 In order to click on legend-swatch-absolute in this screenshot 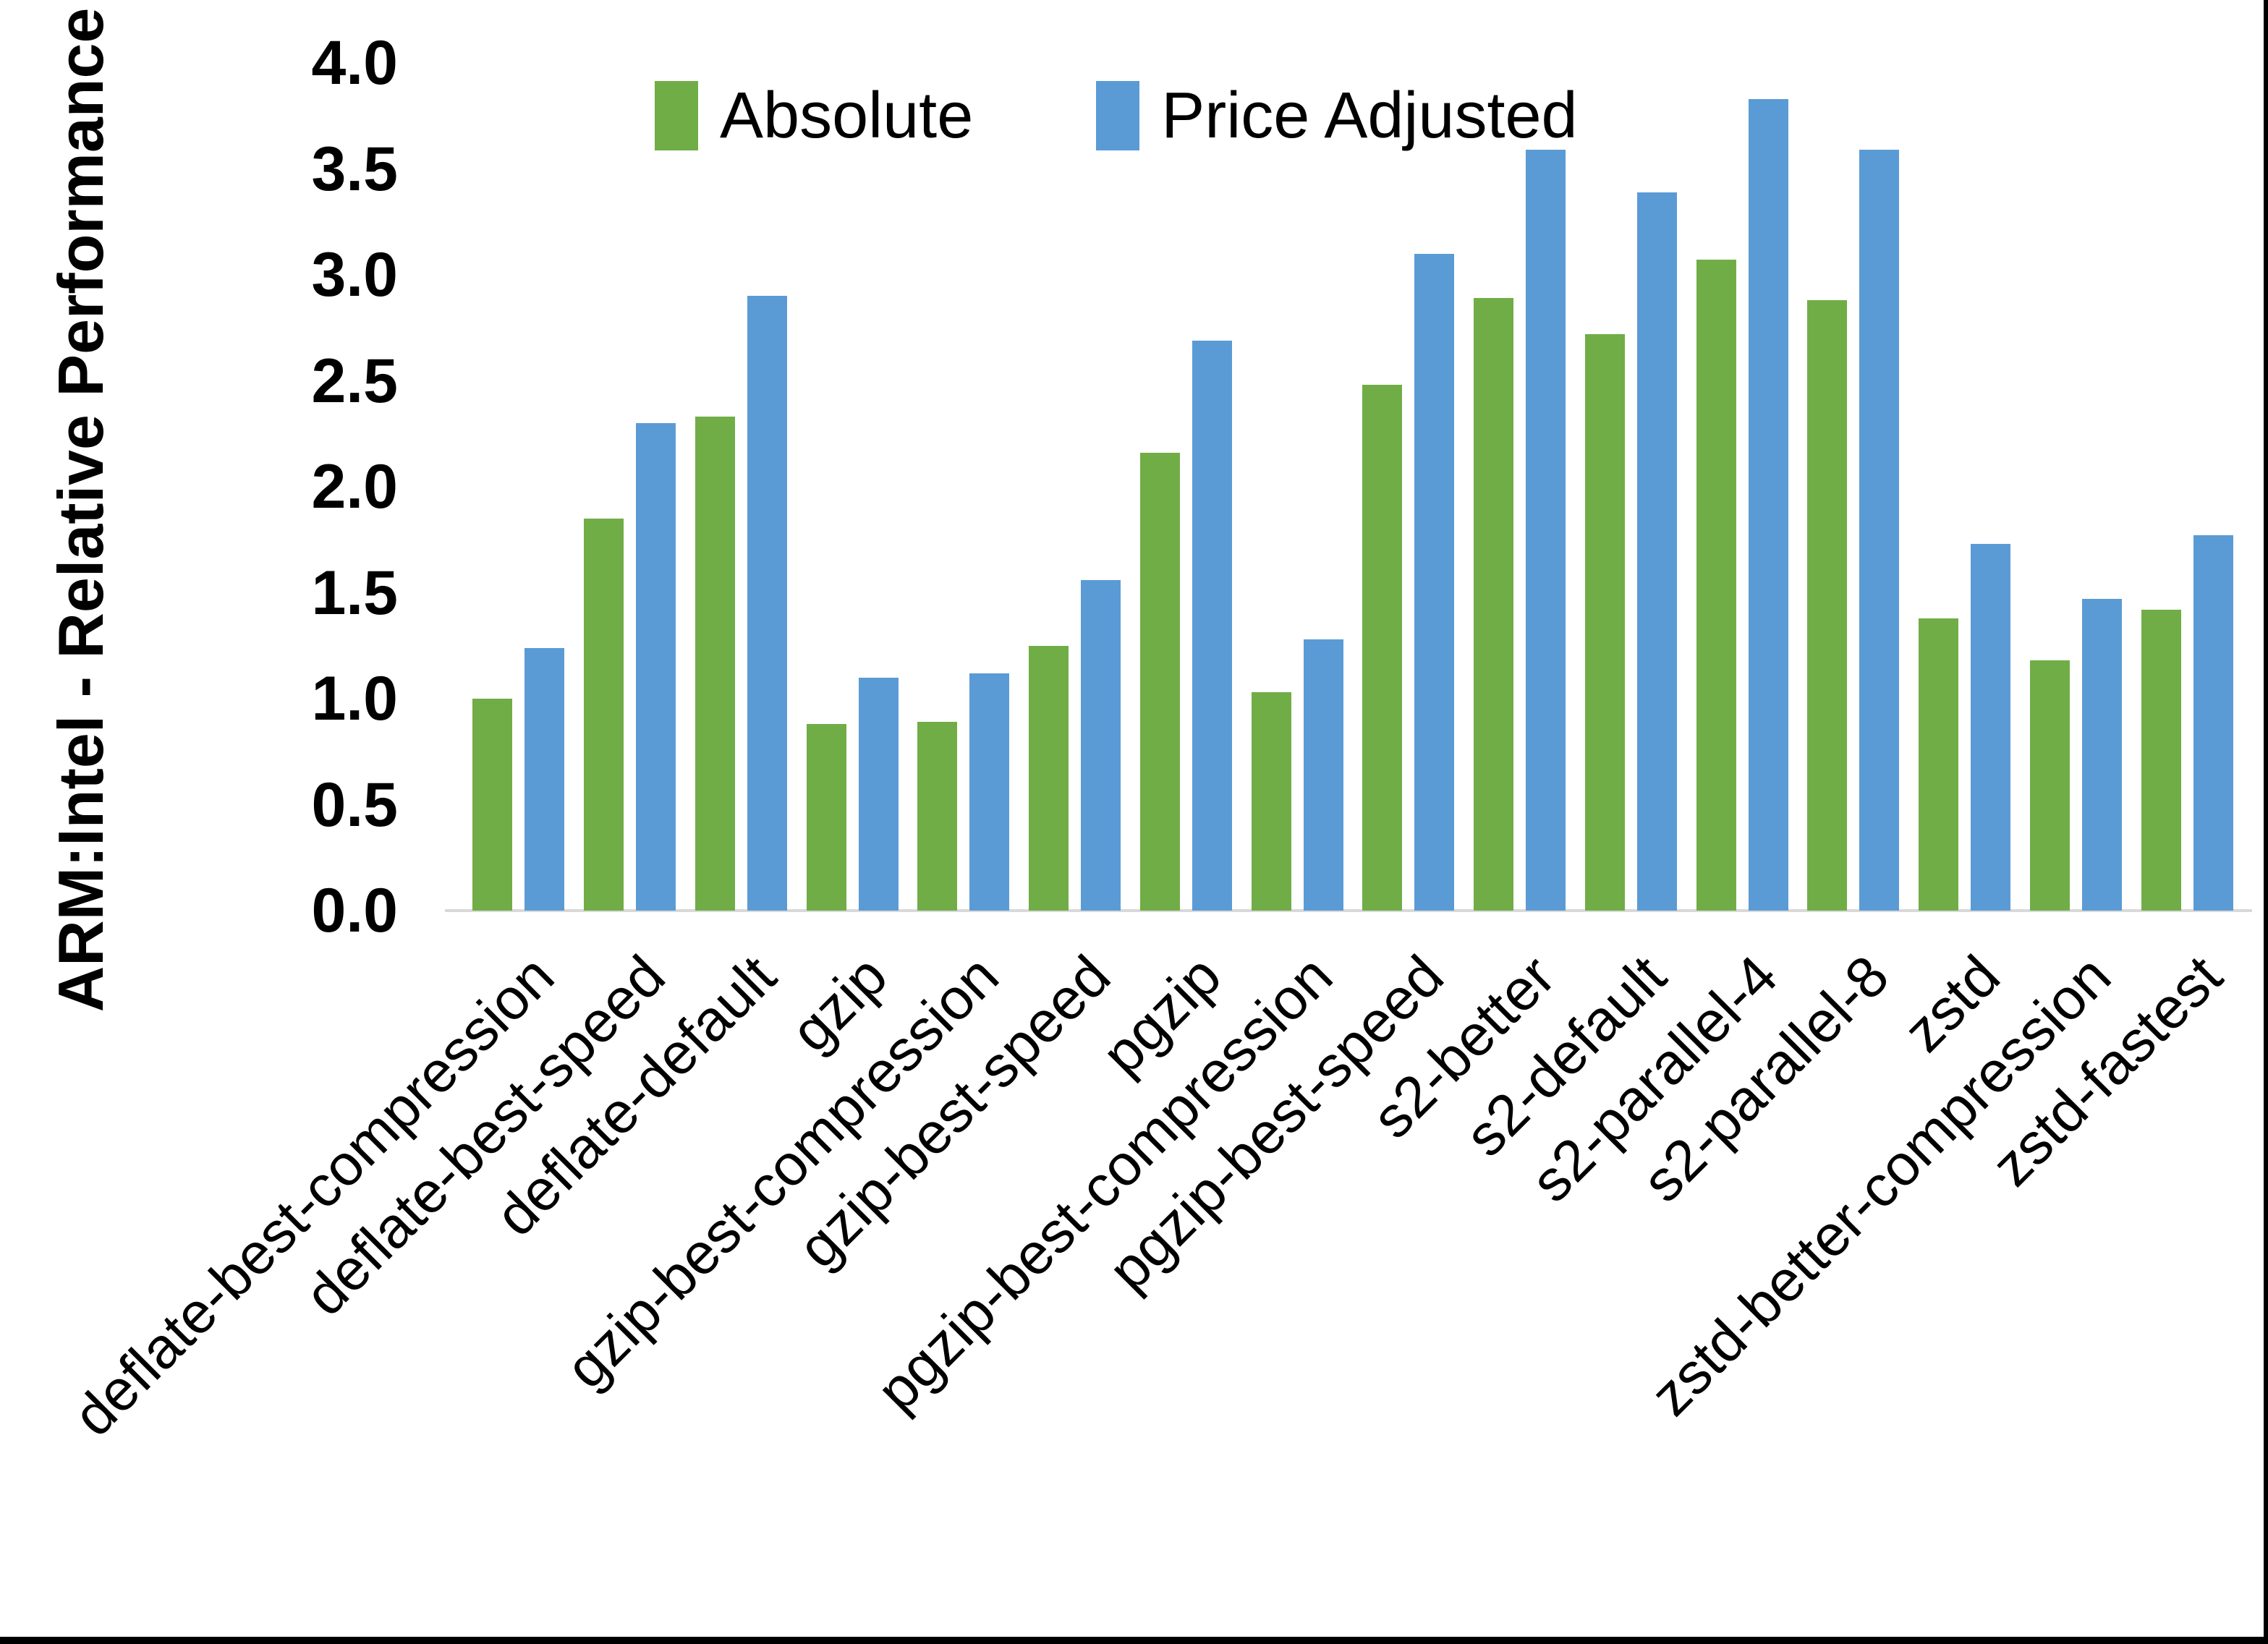, I will do `click(676, 115)`.